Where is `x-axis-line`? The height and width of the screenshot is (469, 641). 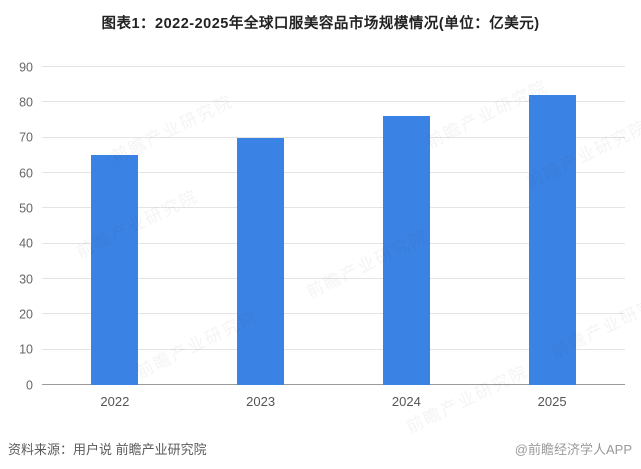 x-axis-line is located at coordinates (333, 384).